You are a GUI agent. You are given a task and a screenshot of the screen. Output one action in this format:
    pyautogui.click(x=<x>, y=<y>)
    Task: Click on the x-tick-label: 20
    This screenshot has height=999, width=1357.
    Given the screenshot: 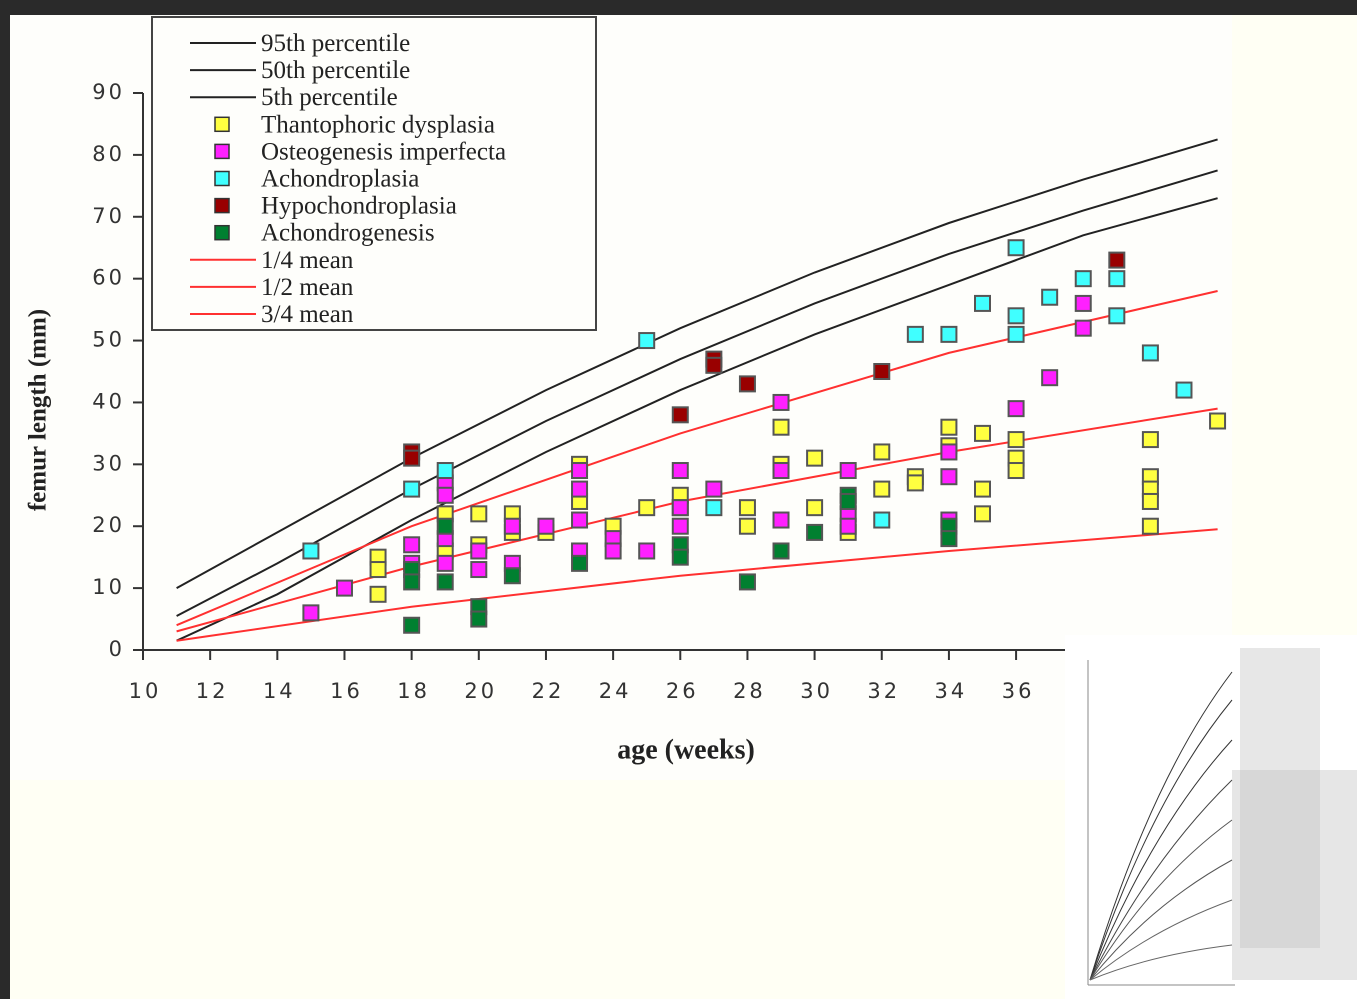 What is the action you would take?
    pyautogui.click(x=480, y=691)
    